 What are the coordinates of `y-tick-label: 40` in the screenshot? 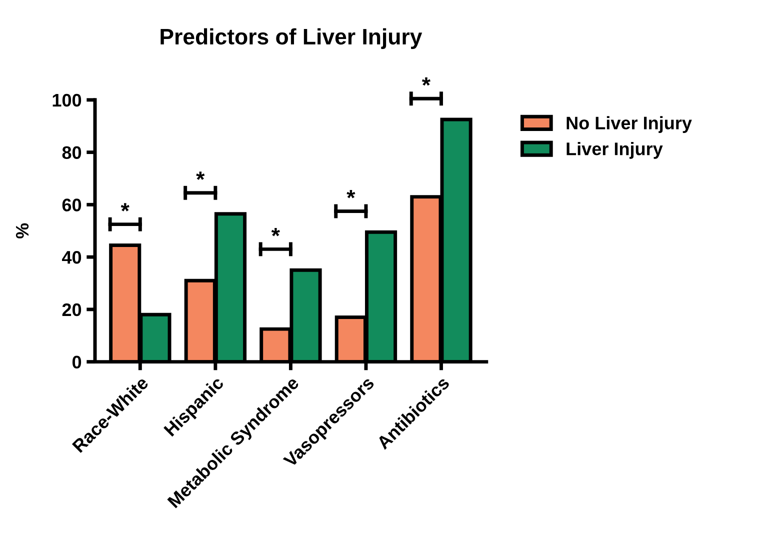 It's located at (72, 257).